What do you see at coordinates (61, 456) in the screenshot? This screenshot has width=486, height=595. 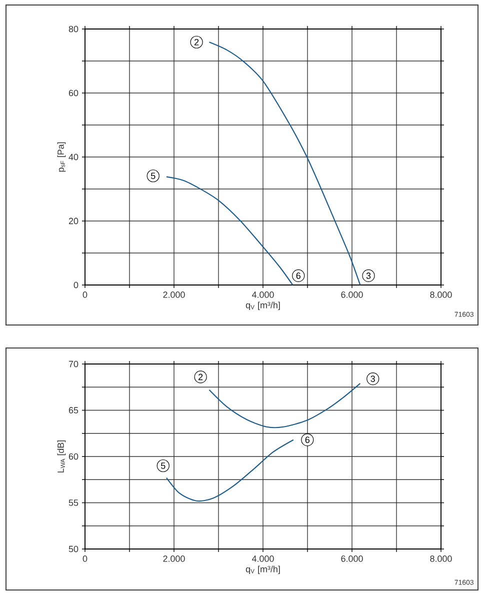 I see `y-axis-title: L$_{WA}$ [dB]` at bounding box center [61, 456].